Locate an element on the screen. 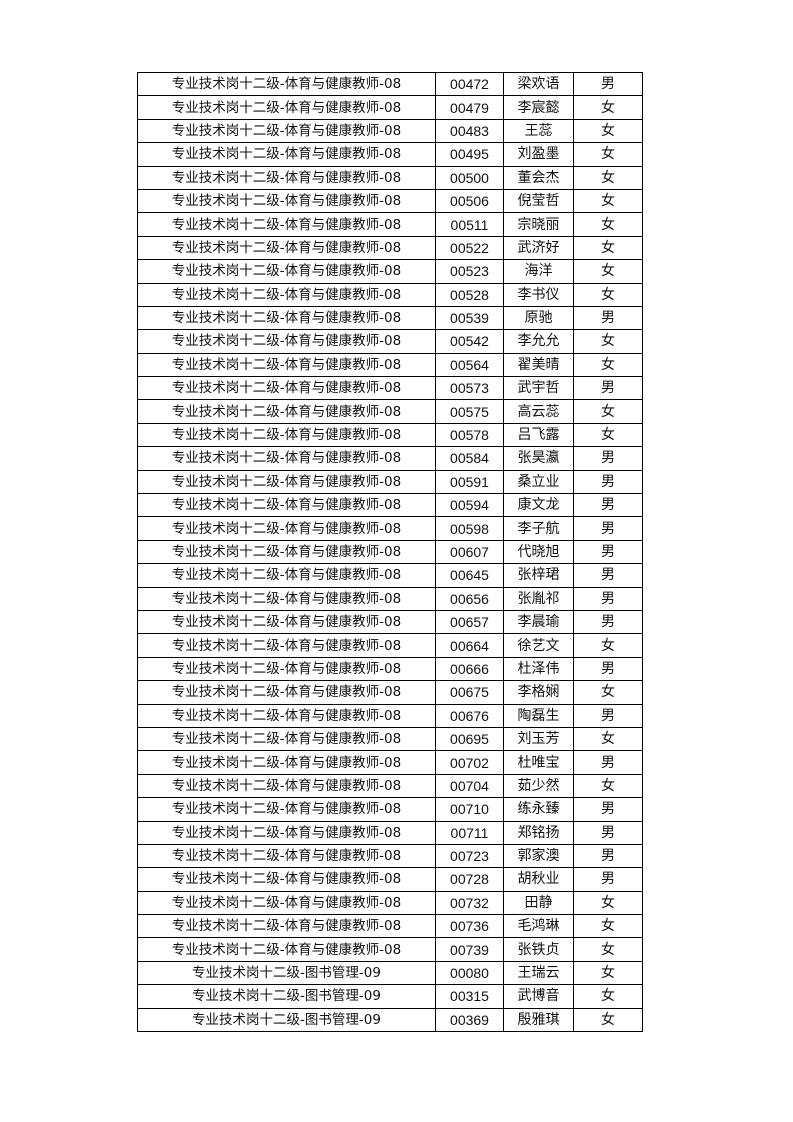 The image size is (793, 1122). name-cell: 桑立业 is located at coordinates (538, 482).